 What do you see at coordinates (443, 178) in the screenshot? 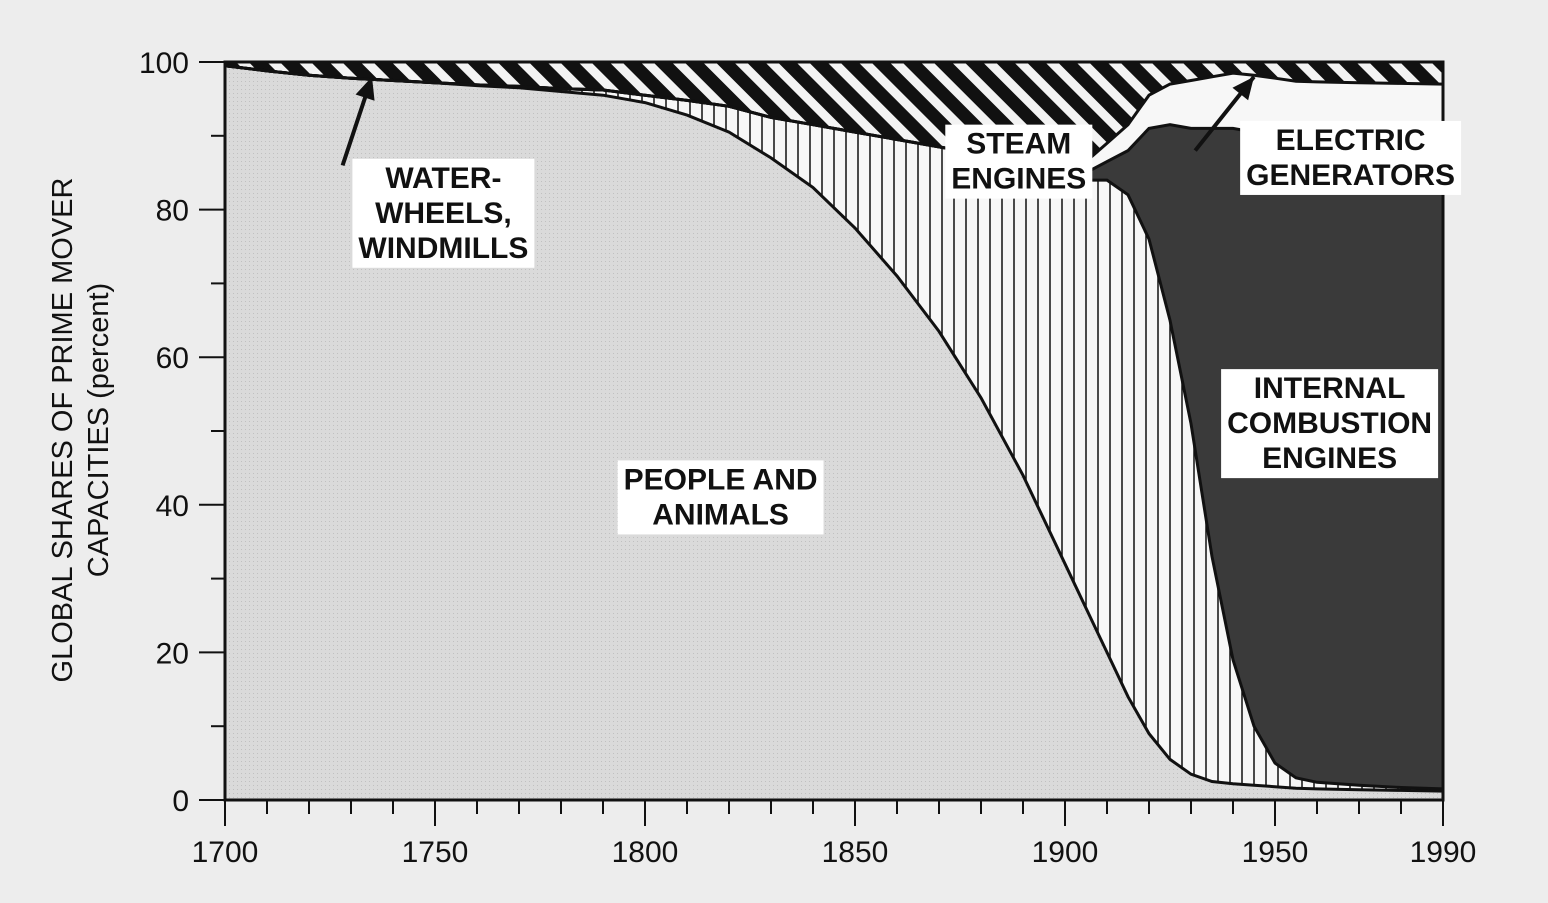
I see `region-label-line: WATER-` at bounding box center [443, 178].